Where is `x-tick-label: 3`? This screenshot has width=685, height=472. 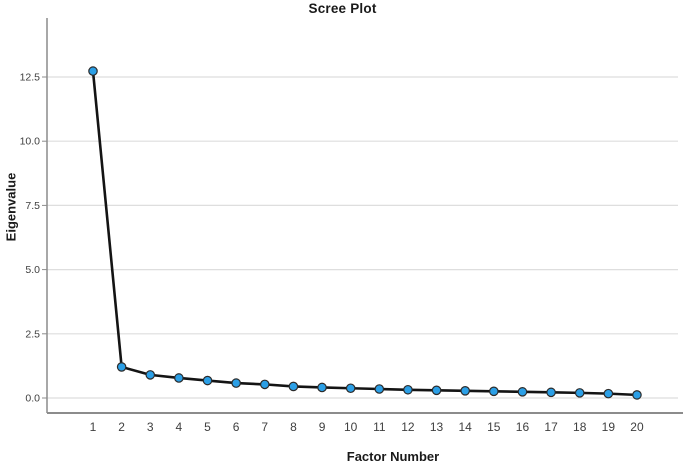 x-tick-label: 3 is located at coordinates (150, 427).